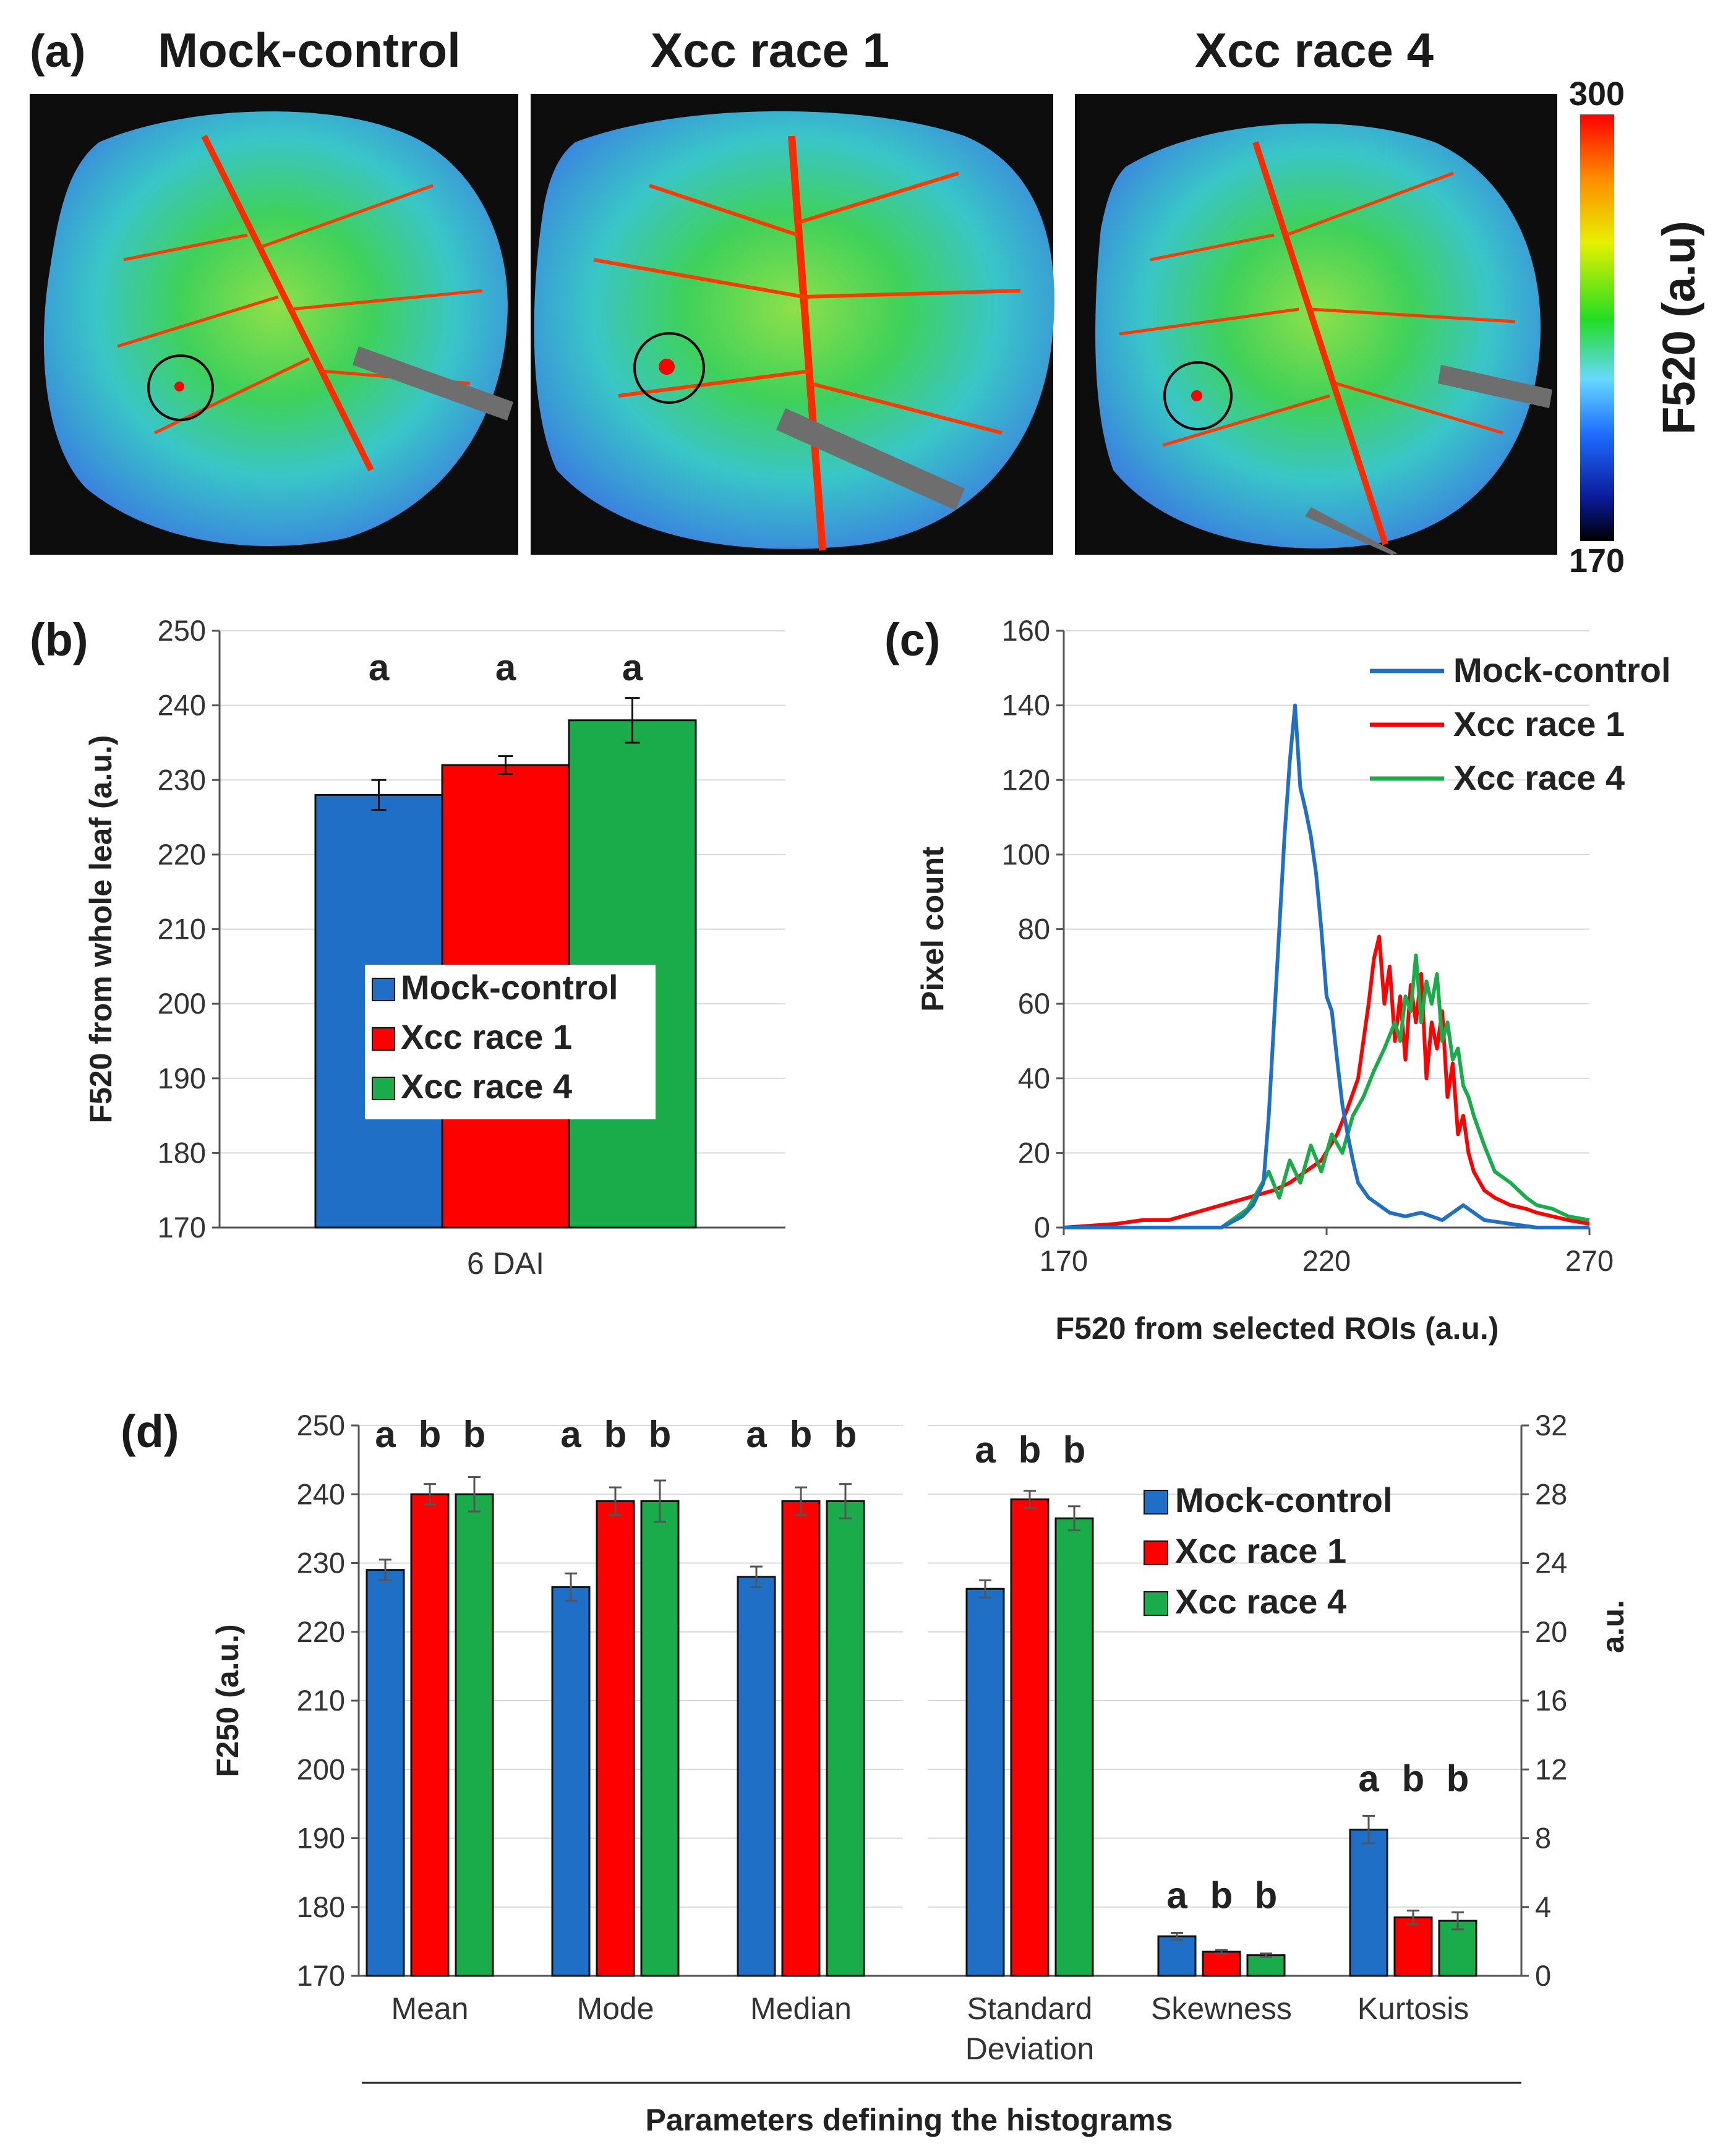 The height and width of the screenshot is (2149, 1736). Describe the element at coordinates (182, 1003) in the screenshot. I see `y-tick-label: 200` at that location.